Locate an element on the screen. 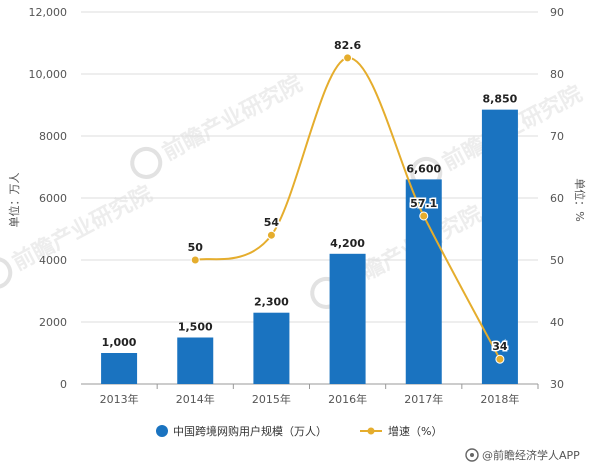 The image size is (590, 467). source-attribution: @前瞻经济学人APP is located at coordinates (522, 455).